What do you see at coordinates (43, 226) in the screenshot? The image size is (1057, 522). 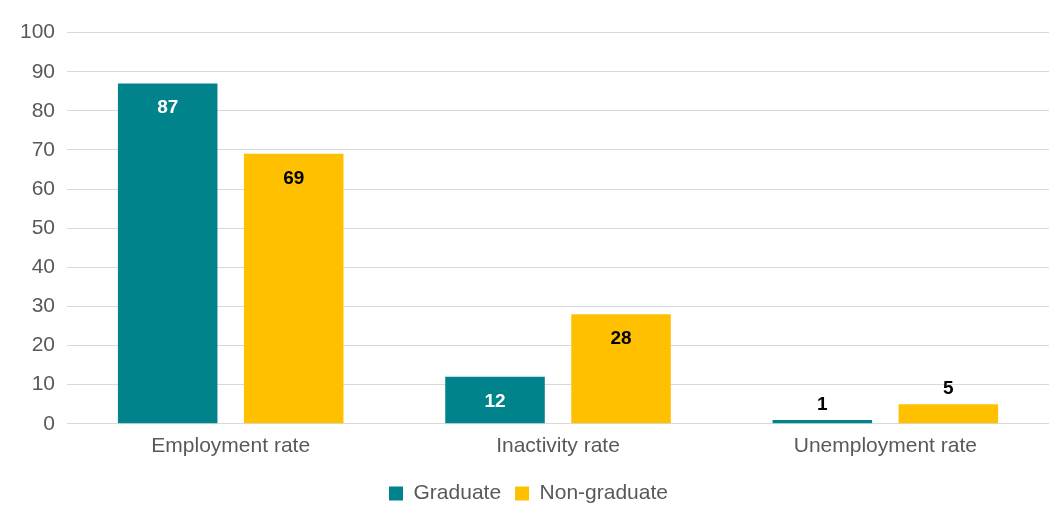 I see `y-tick-label: 50` at bounding box center [43, 226].